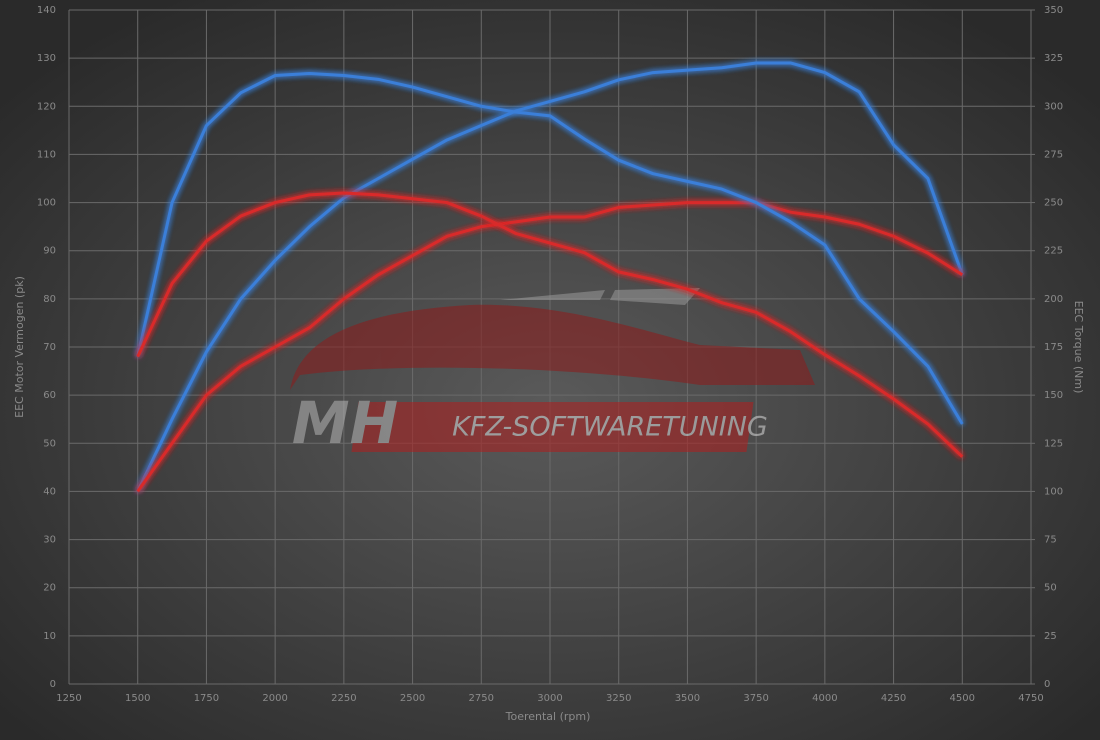 Image resolution: width=1100 pixels, height=740 pixels. I want to click on y-axis-title: EEC Motor Vermogen (pk), so click(19, 347).